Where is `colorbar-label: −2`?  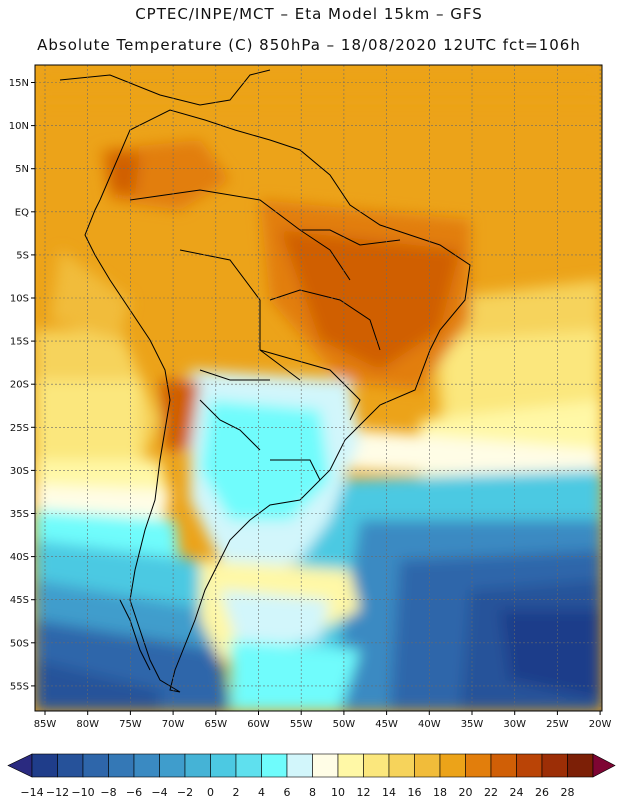
colorbar-label: −2 is located at coordinates (185, 792).